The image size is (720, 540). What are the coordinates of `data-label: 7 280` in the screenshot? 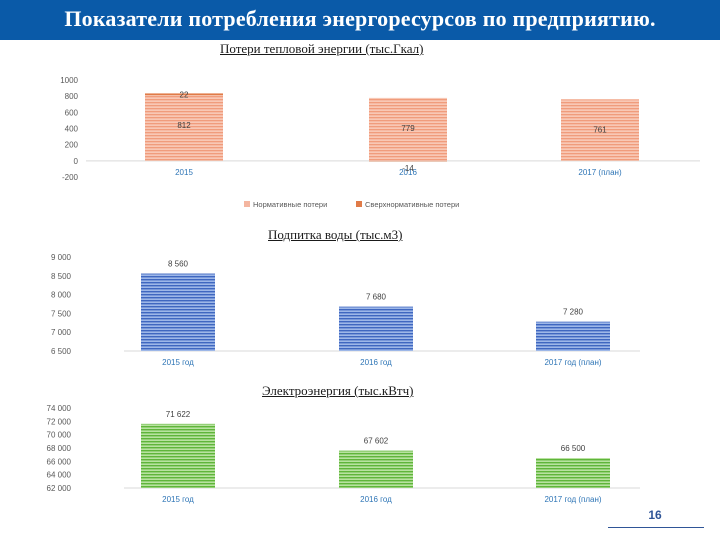 It's located at (573, 312).